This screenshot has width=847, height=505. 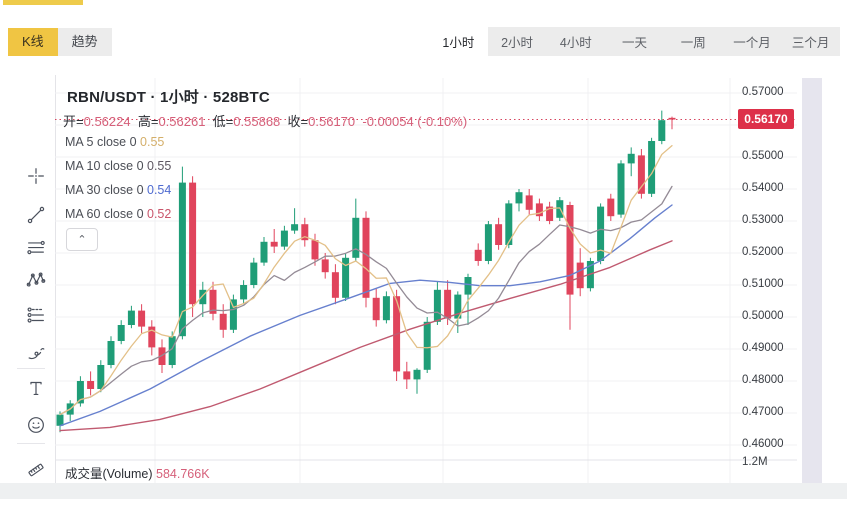 What do you see at coordinates (763, 348) in the screenshot?
I see `price-axis-label: 0.49000` at bounding box center [763, 348].